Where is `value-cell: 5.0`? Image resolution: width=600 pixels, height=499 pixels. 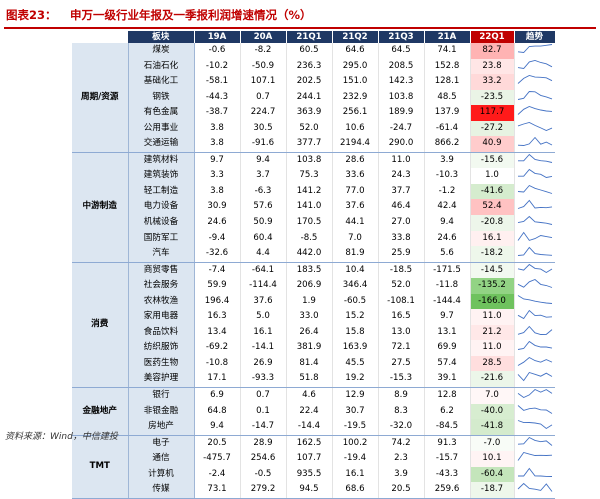 value-cell: 5.0 is located at coordinates (263, 317).